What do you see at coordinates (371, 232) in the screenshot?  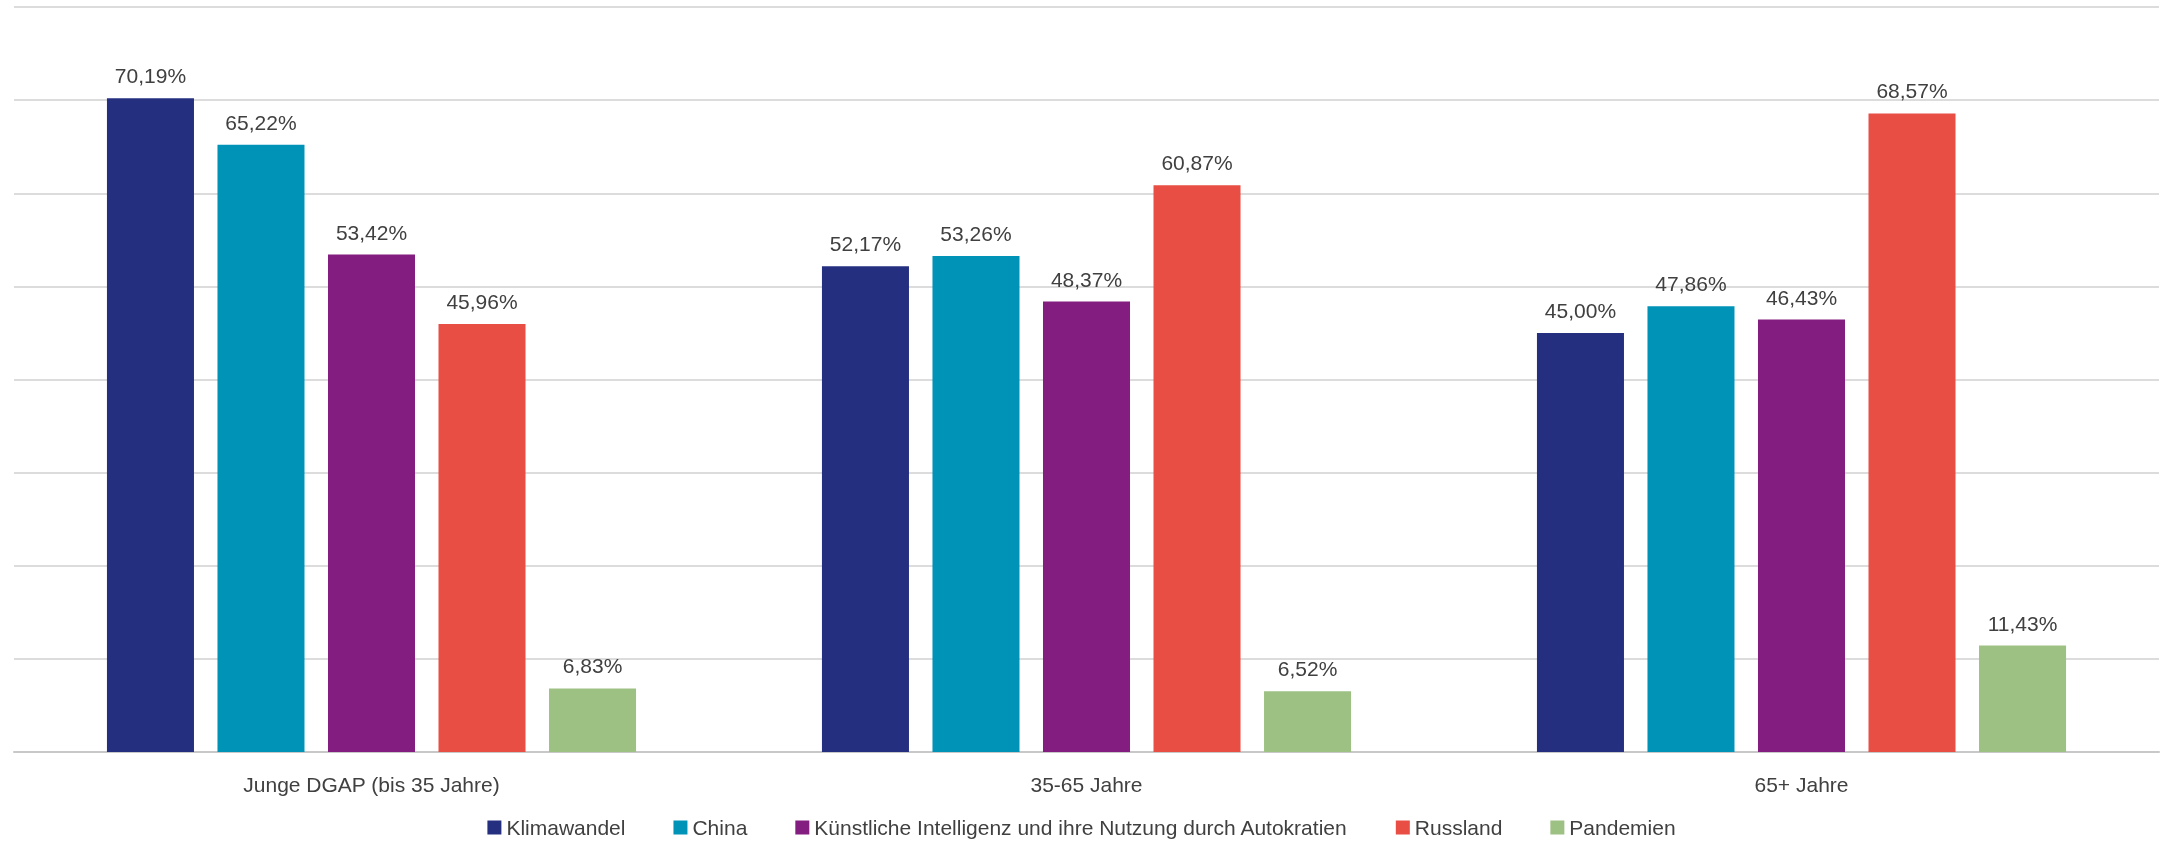 I see `data-label: 53,42%` at bounding box center [371, 232].